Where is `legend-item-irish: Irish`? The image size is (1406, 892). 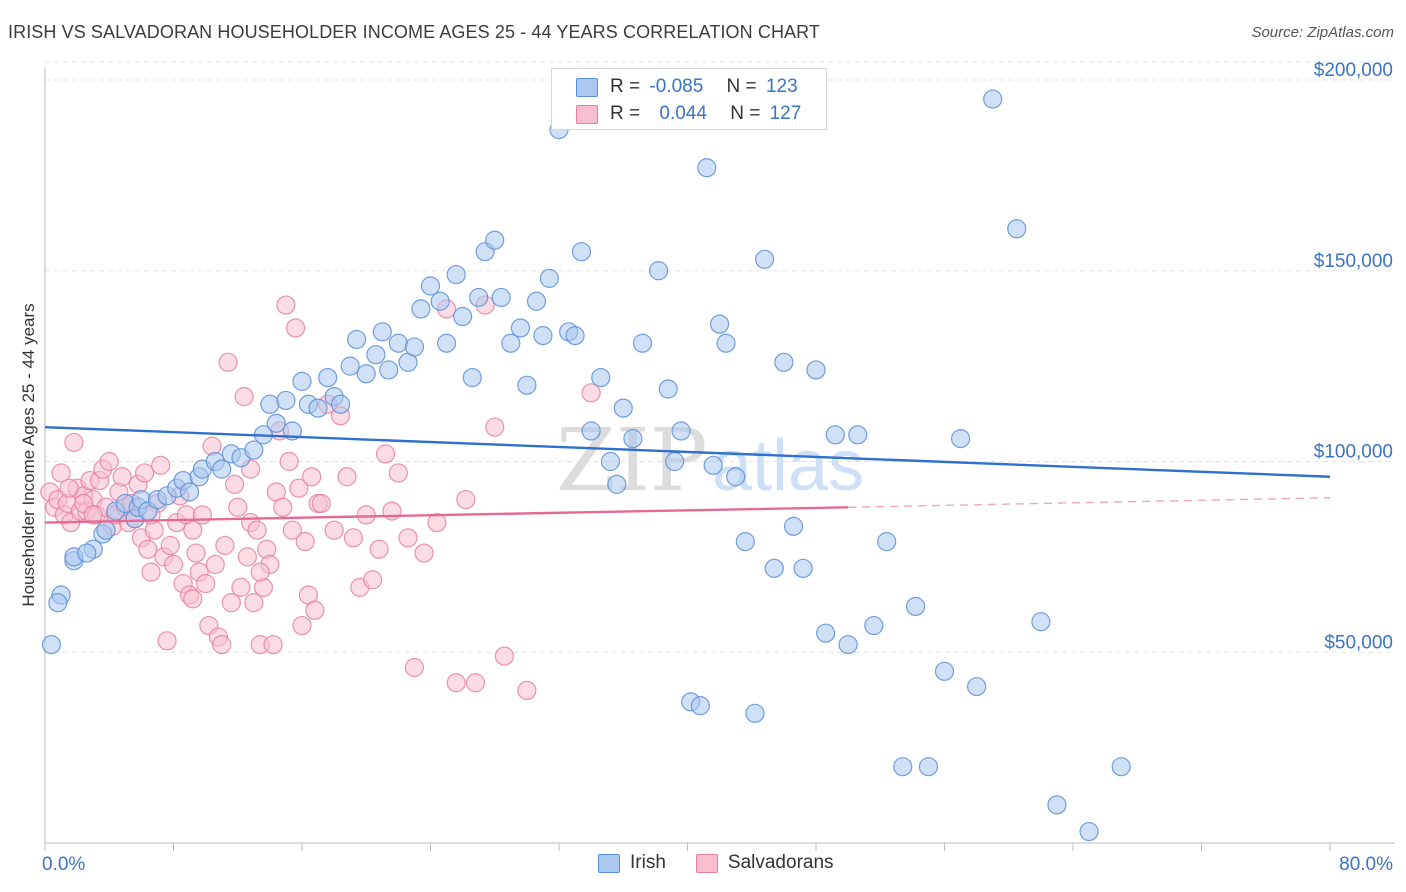 legend-item-irish: Irish is located at coordinates (632, 863).